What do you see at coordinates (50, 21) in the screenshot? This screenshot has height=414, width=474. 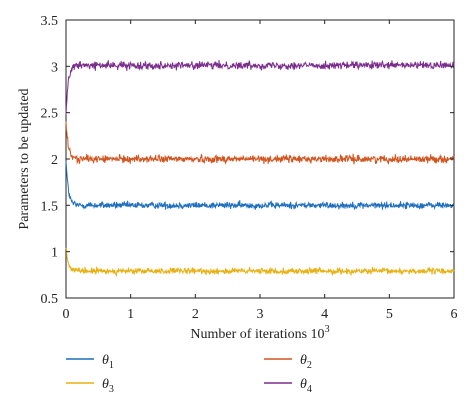 I see `y-tick-label: 3.5` at bounding box center [50, 21].